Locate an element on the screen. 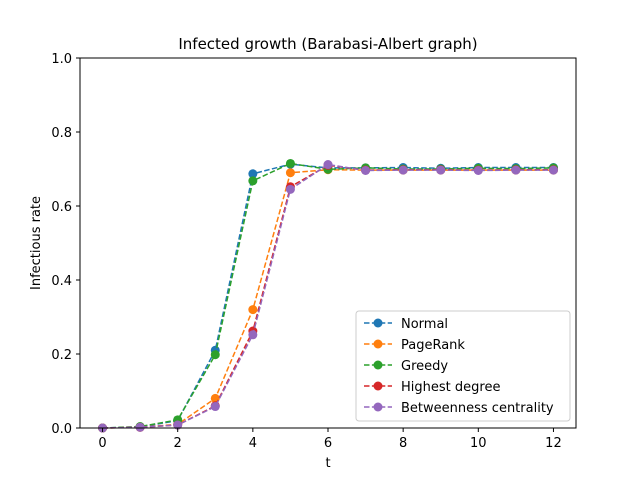  y-tick-label: 0.8 is located at coordinates (61, 133).